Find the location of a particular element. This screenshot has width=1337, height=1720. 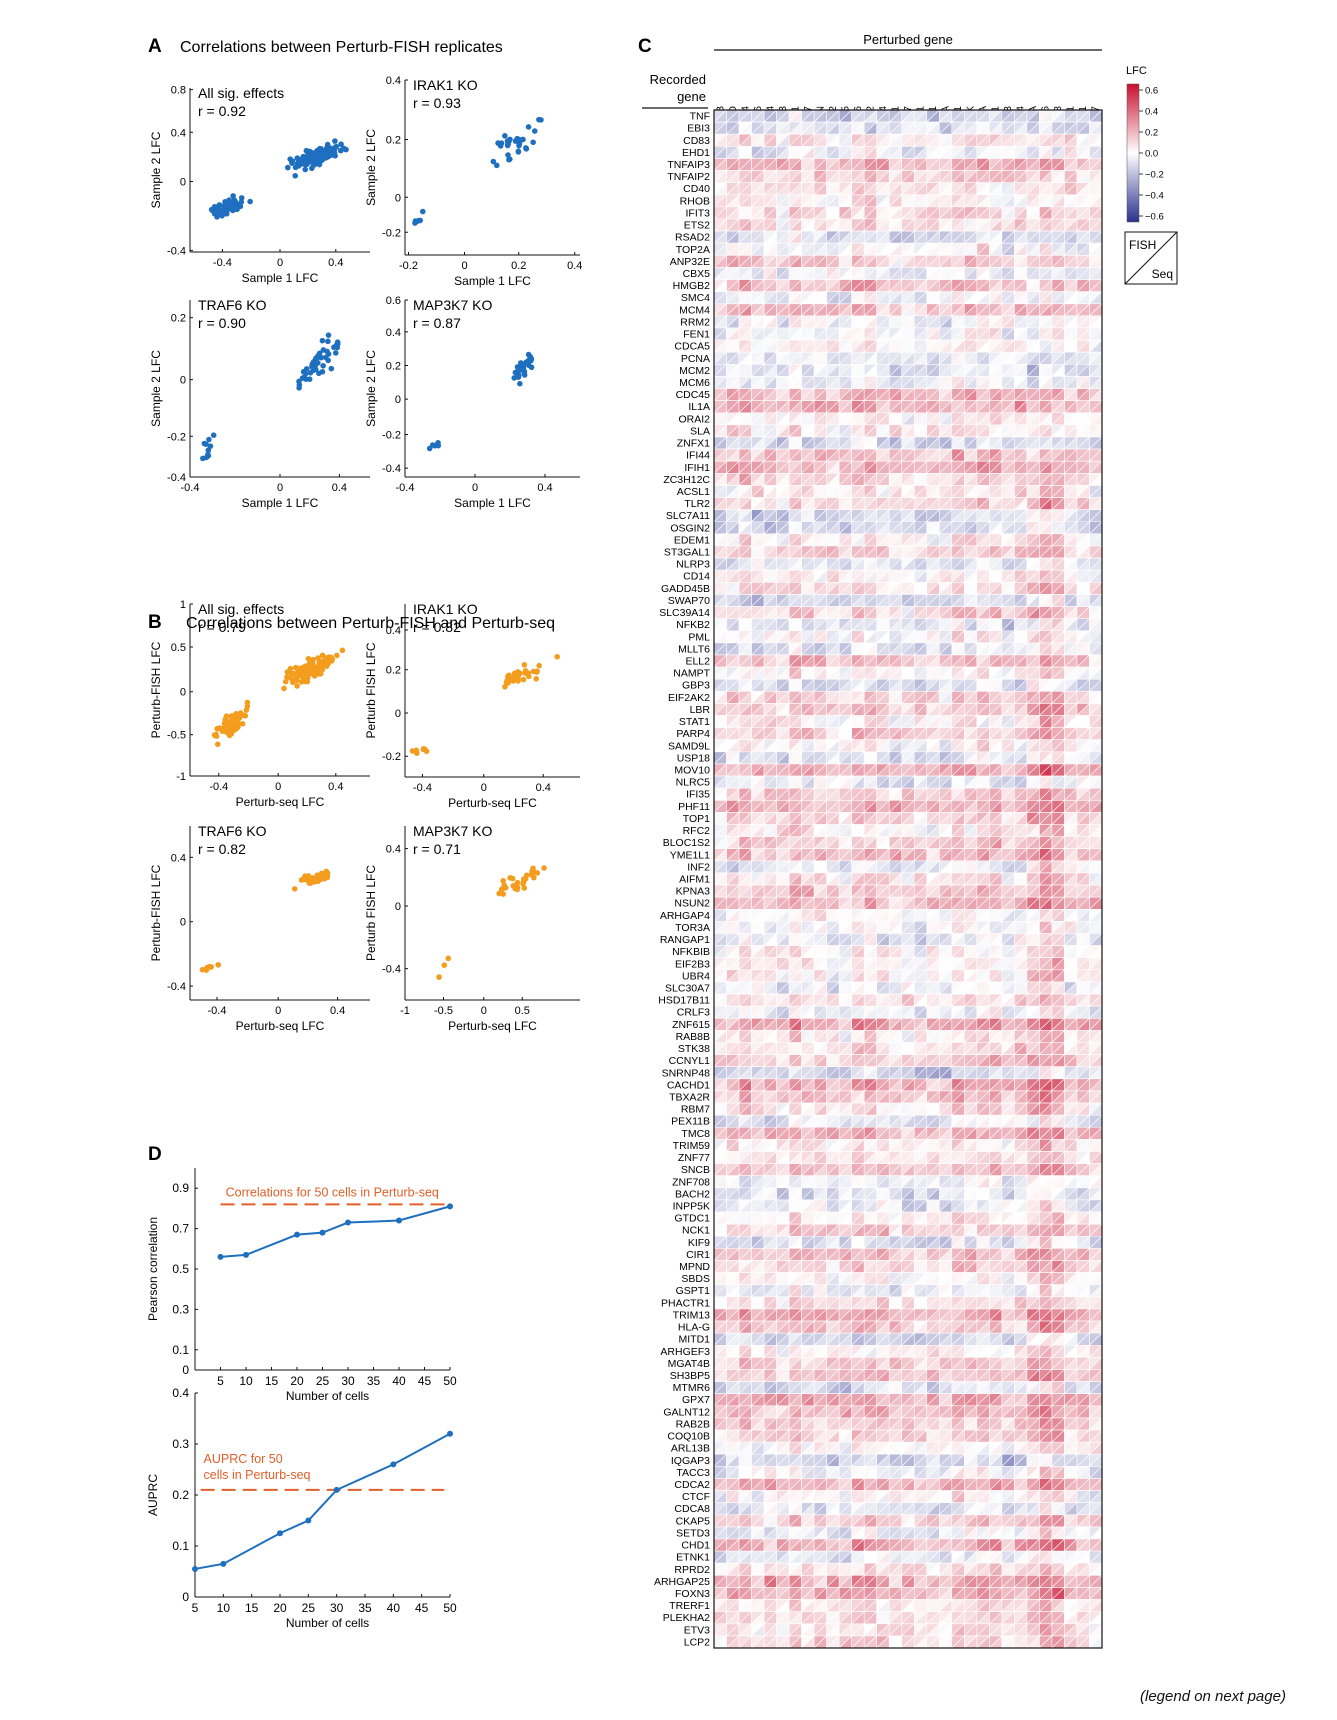

row-label: RAB8B is located at coordinates (693, 1037).